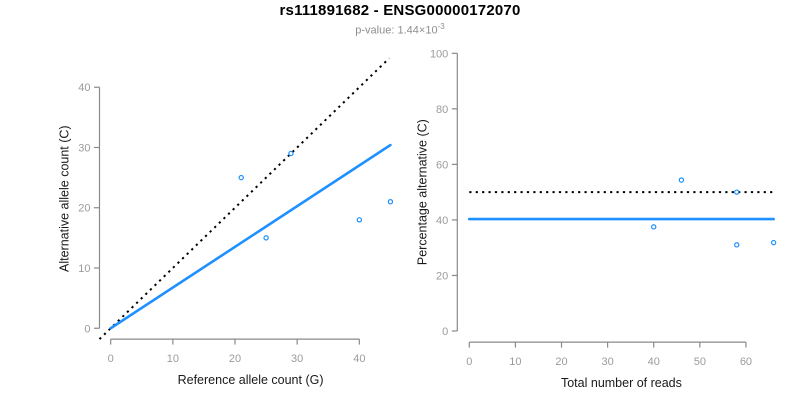 This screenshot has width=800, height=400. I want to click on pvalue-times: ×10, so click(428, 30).